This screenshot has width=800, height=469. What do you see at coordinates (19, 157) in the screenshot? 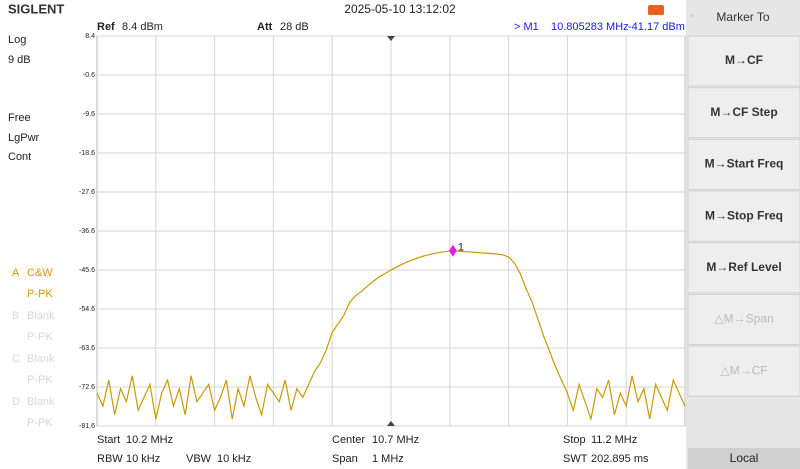
I see `sweep: Cont` at bounding box center [19, 157].